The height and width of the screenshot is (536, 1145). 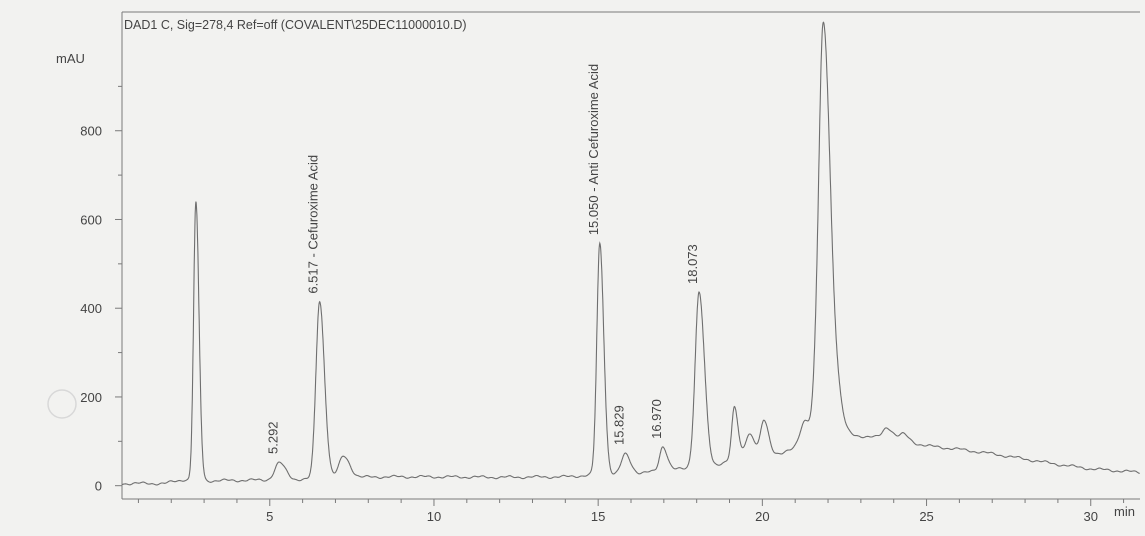 What do you see at coordinates (618, 425) in the screenshot?
I see `peak-label: 15.829` at bounding box center [618, 425].